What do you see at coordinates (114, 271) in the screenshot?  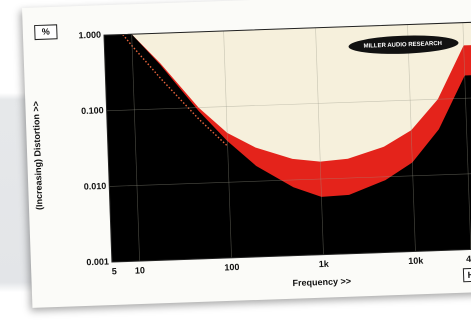 I see `x-tick-label: 5` at bounding box center [114, 271].